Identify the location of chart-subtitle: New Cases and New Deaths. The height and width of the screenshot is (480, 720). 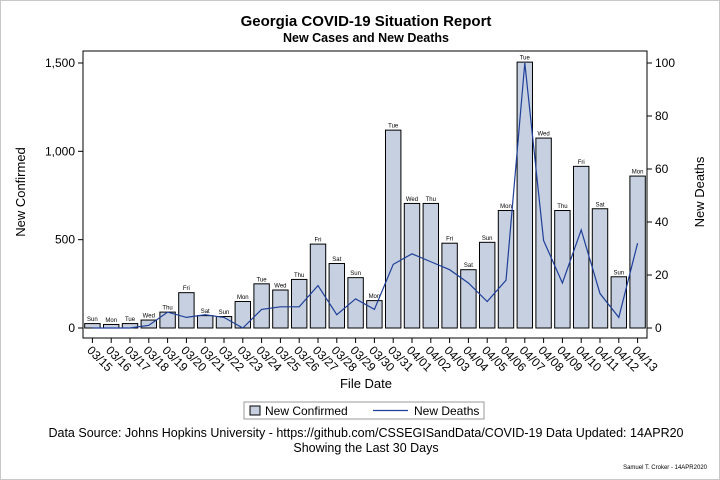
(366, 38).